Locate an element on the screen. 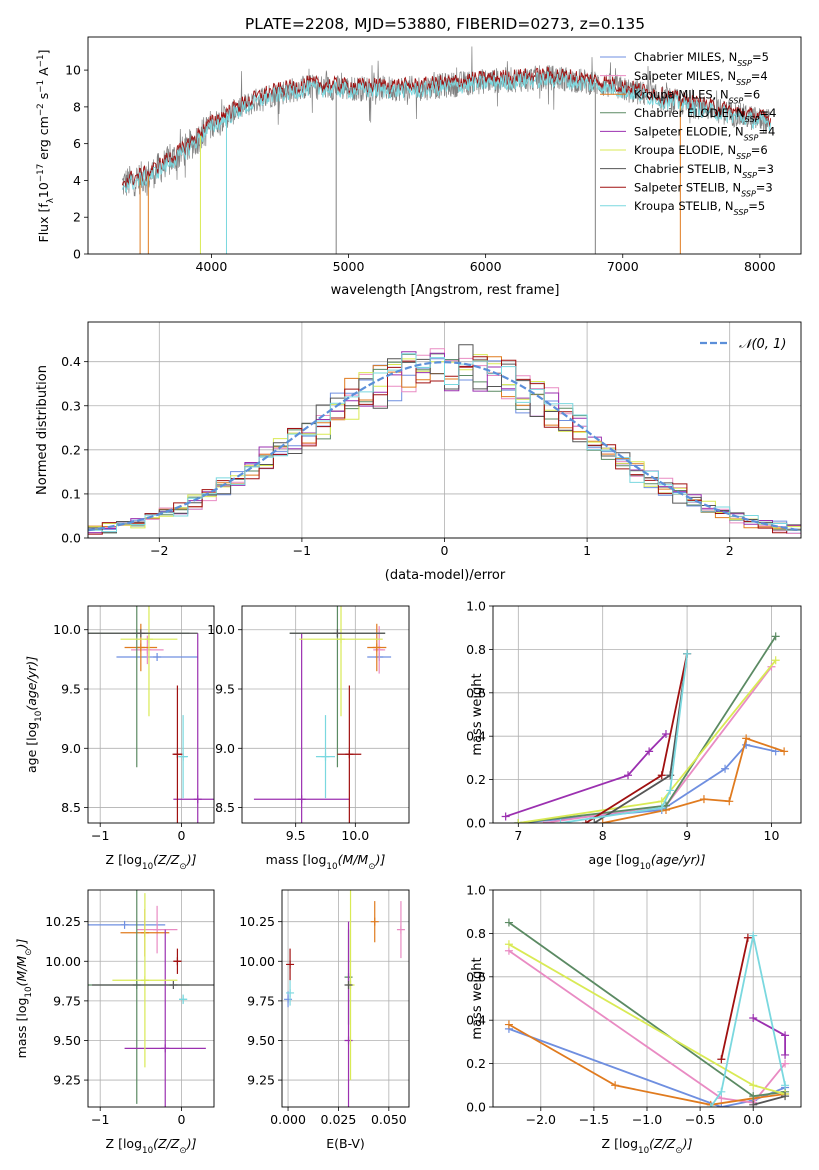 The height and width of the screenshot is (1170, 819). spectrum-ytick-label: 8 is located at coordinates (77, 106).